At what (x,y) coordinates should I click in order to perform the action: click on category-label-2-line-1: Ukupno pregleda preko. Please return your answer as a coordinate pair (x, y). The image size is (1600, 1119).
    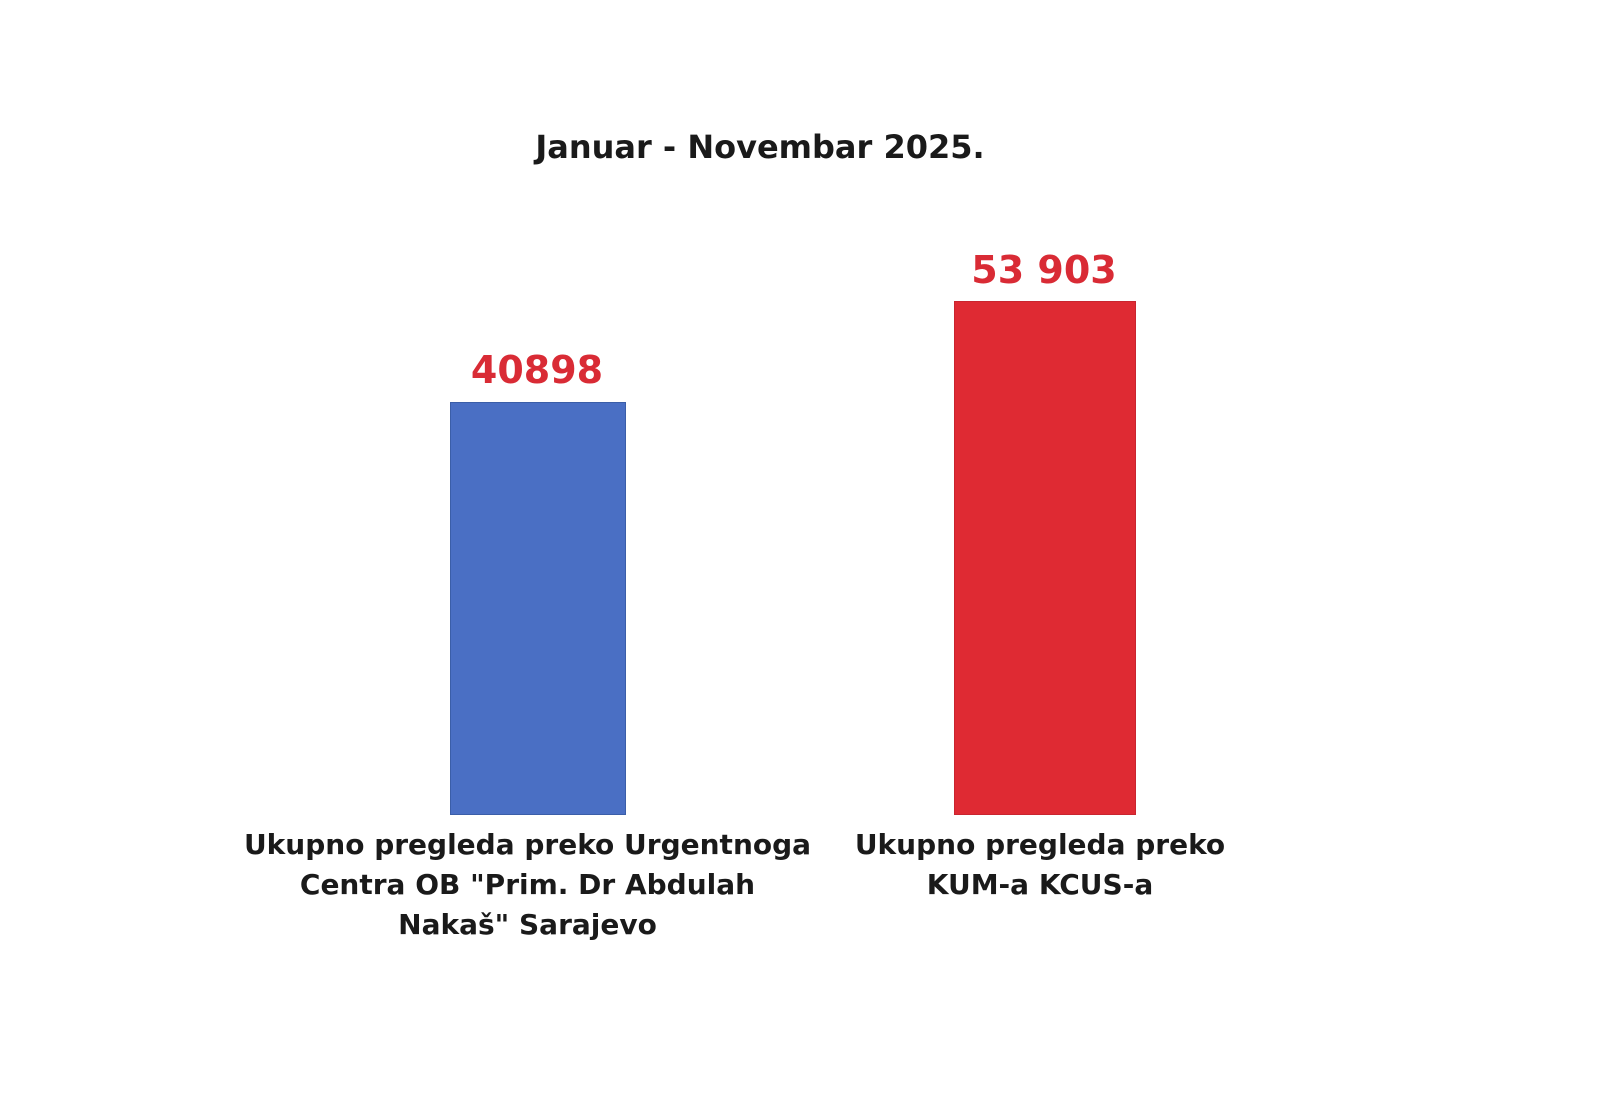
    Looking at the image, I should click on (1040, 844).